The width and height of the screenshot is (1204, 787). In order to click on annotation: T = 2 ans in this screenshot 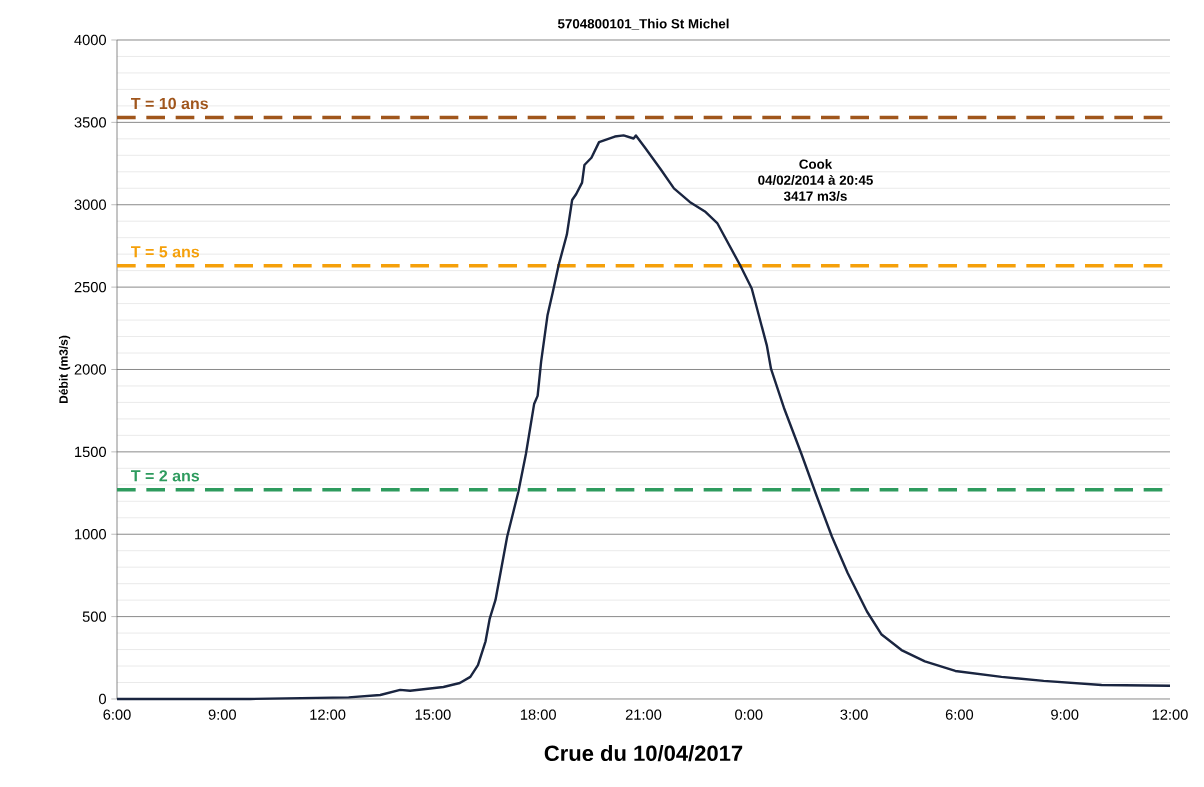, I will do `click(165, 476)`.